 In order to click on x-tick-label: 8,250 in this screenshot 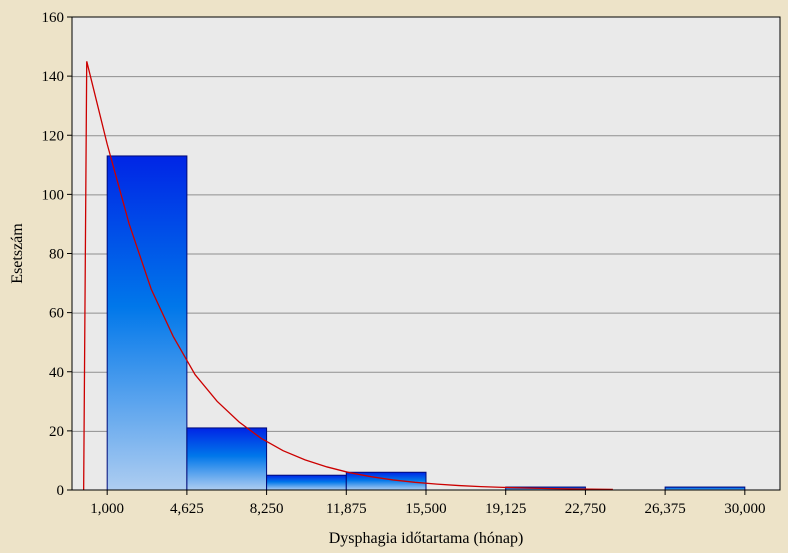, I will do `click(267, 509)`.